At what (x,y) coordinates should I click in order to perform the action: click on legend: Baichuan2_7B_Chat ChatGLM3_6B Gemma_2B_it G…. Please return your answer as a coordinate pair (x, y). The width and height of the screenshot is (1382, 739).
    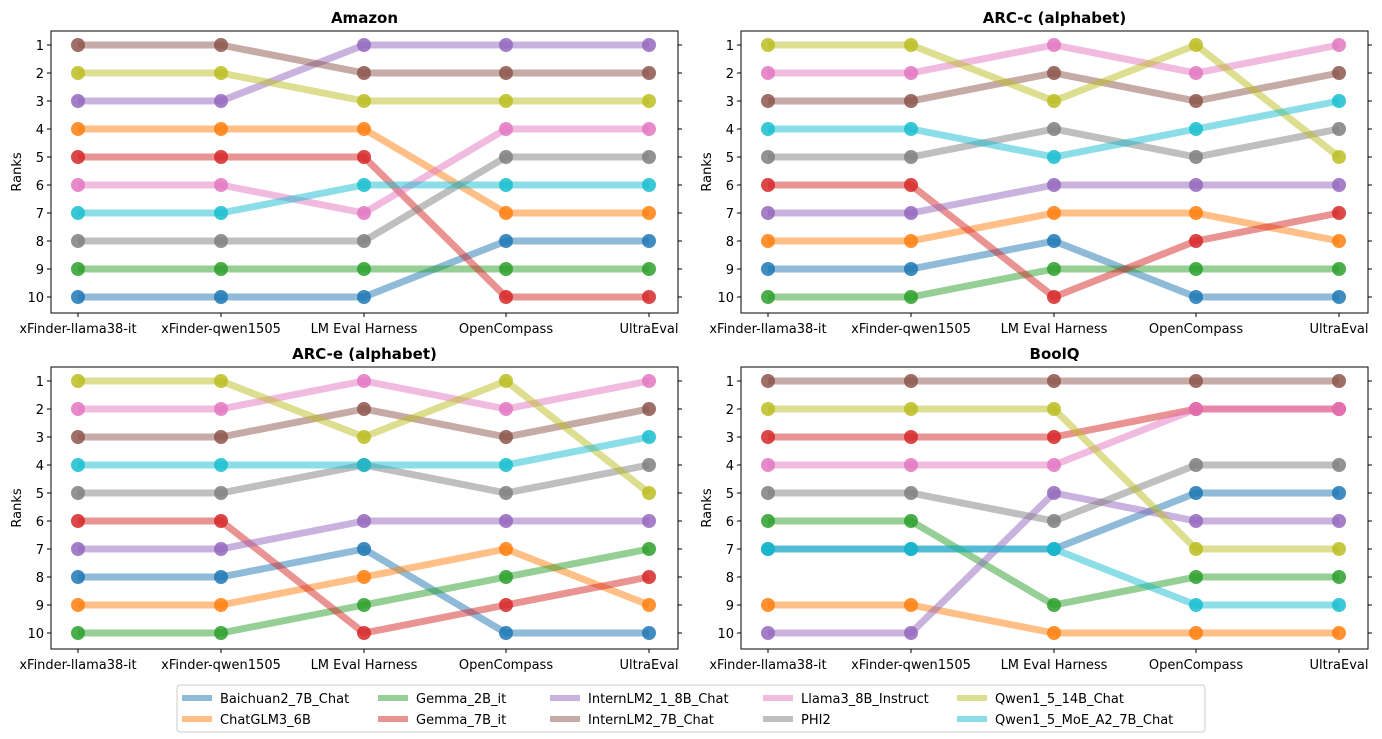
    Looking at the image, I should click on (691, 708).